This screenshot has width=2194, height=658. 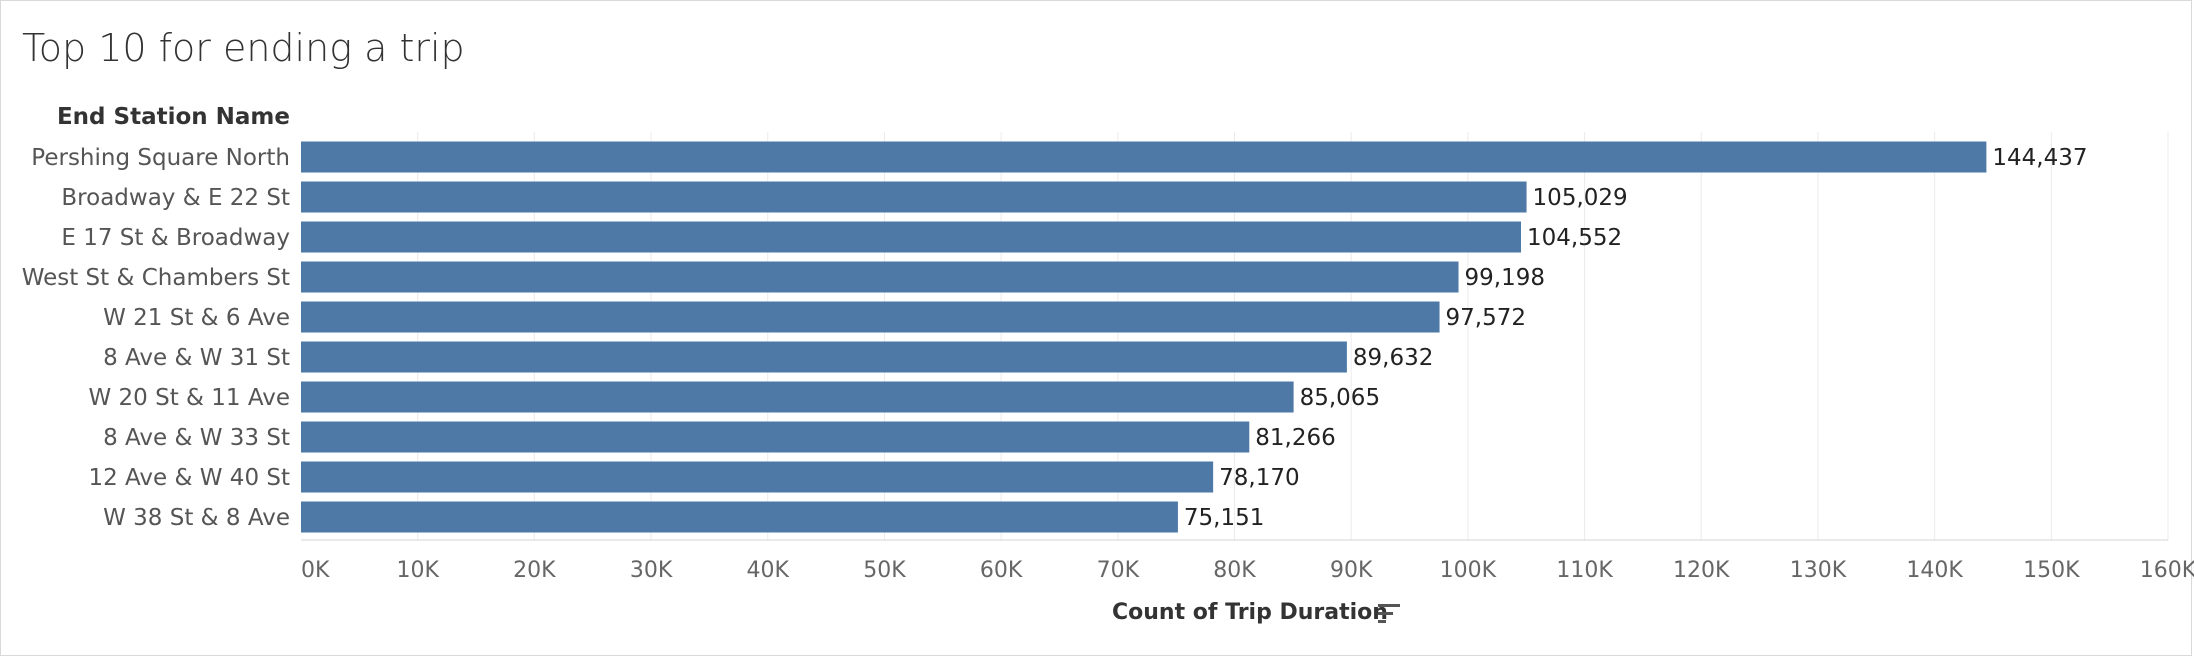 What do you see at coordinates (315, 570) in the screenshot?
I see `x-tick-label: 0K` at bounding box center [315, 570].